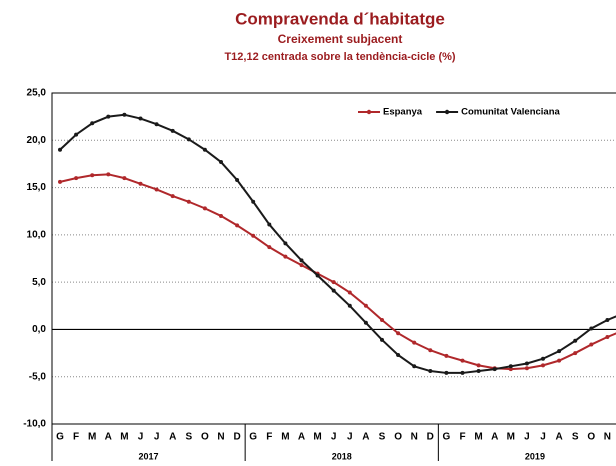 The width and height of the screenshot is (616, 466). Describe the element at coordinates (37, 93) in the screenshot. I see `y-tick-label: 25,0` at that location.